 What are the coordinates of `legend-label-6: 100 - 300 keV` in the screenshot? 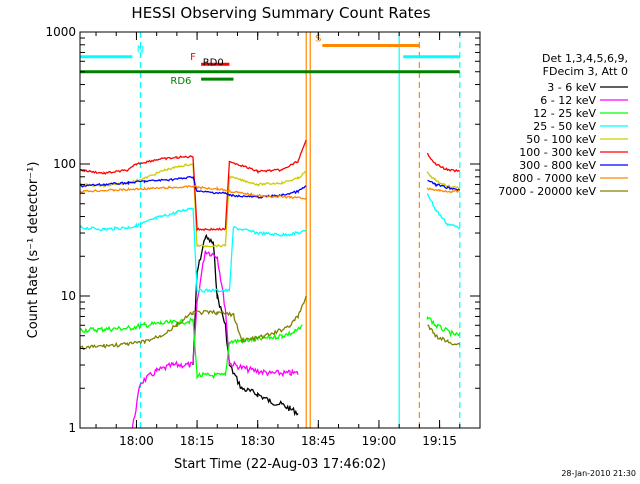 It's located at (557, 152).